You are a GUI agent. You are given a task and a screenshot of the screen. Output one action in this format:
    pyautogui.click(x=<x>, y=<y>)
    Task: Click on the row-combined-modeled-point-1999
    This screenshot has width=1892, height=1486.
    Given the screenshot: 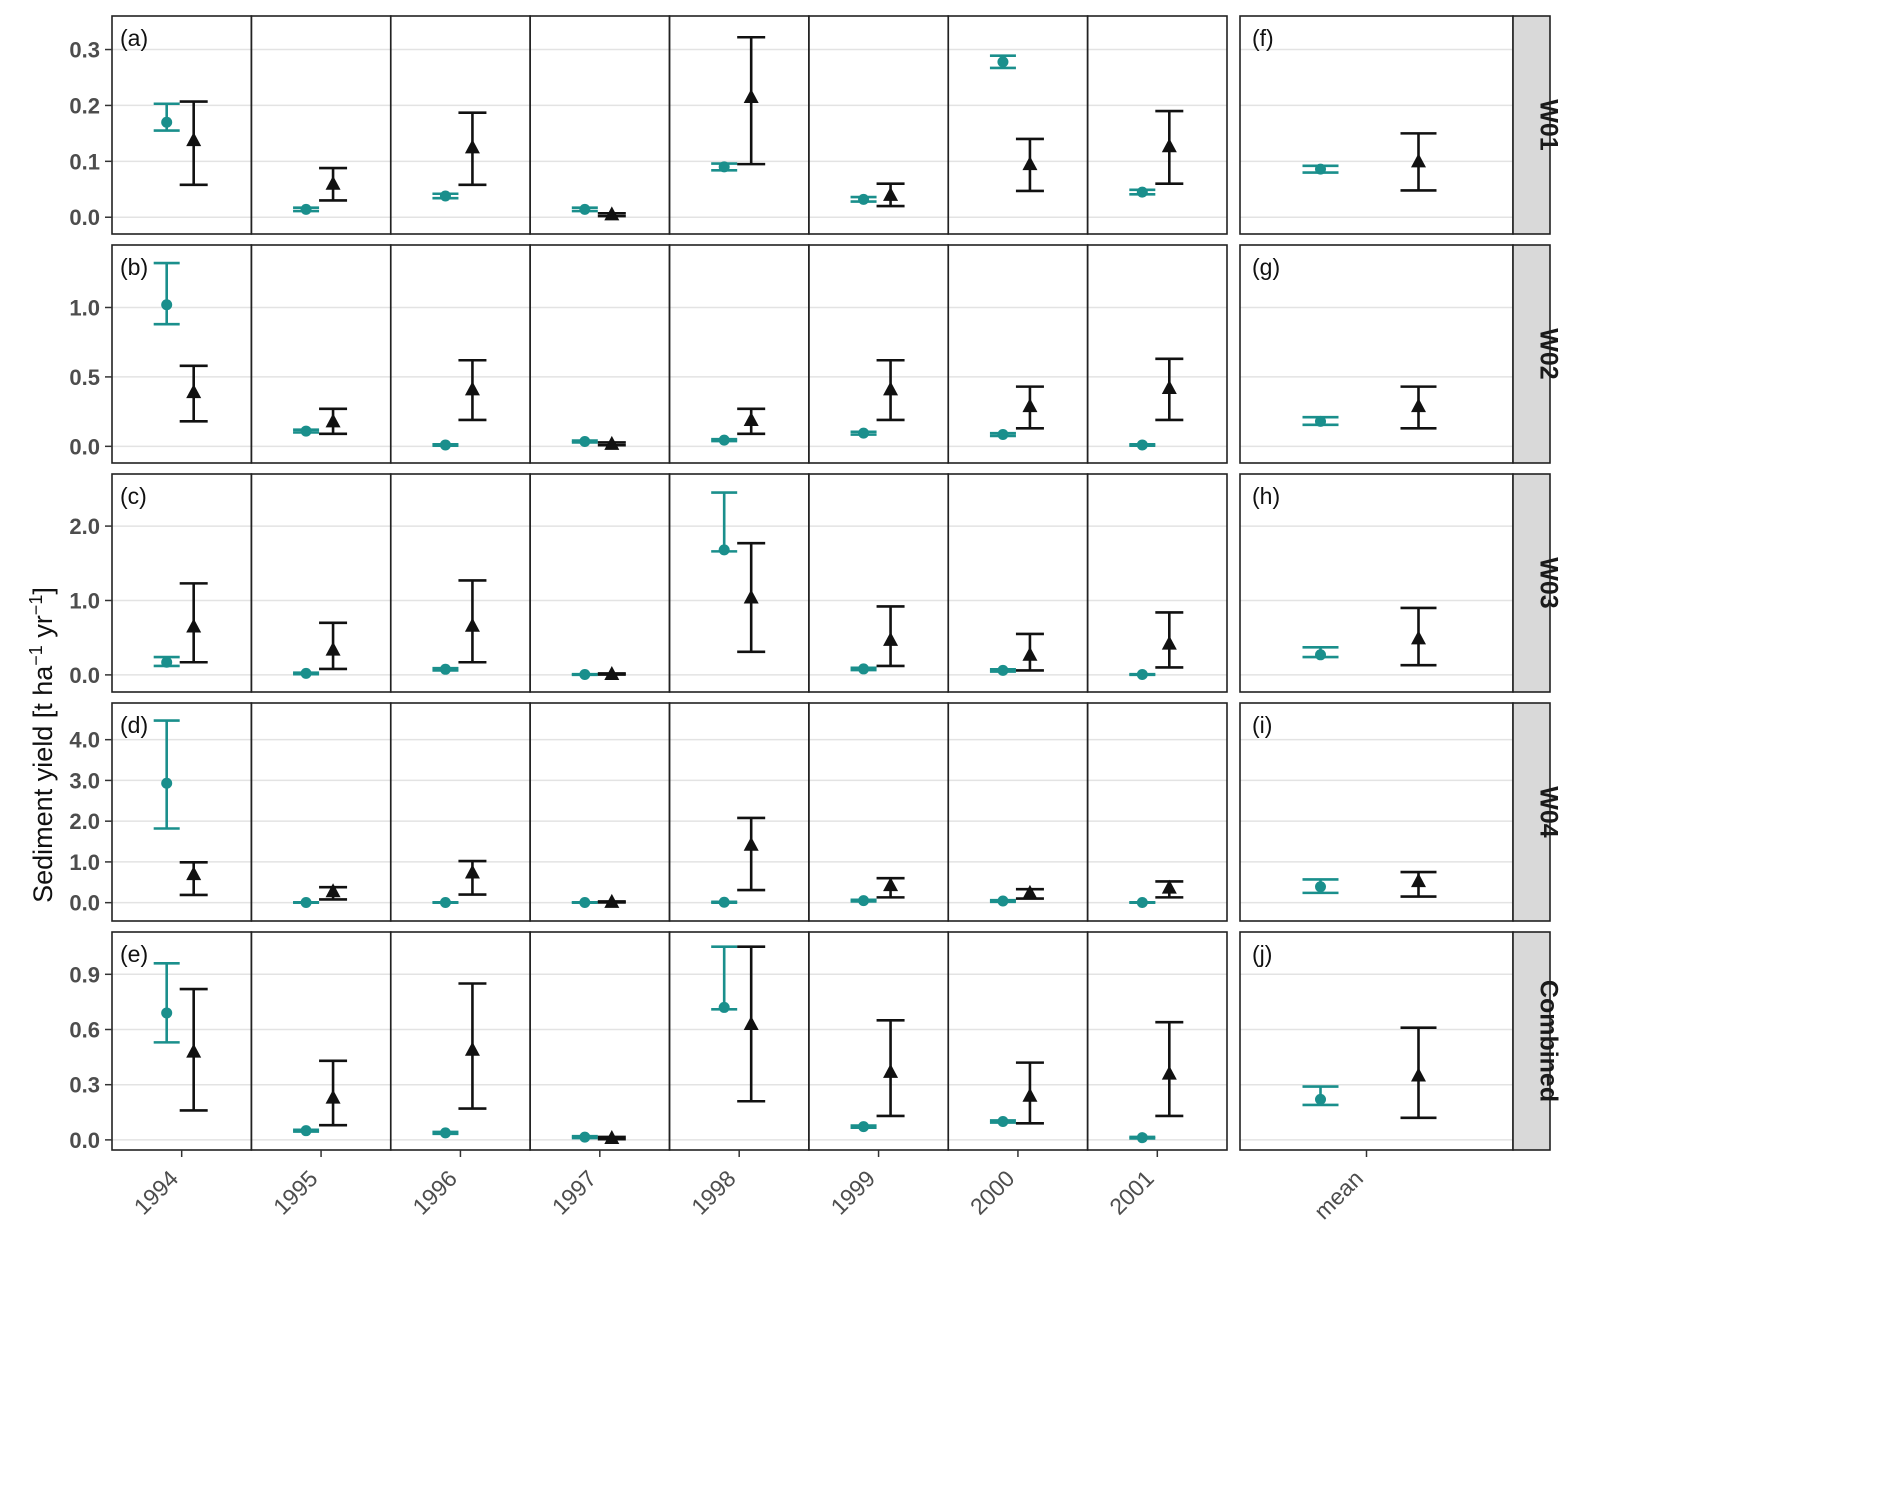 What is the action you would take?
    pyautogui.click(x=890, y=1071)
    